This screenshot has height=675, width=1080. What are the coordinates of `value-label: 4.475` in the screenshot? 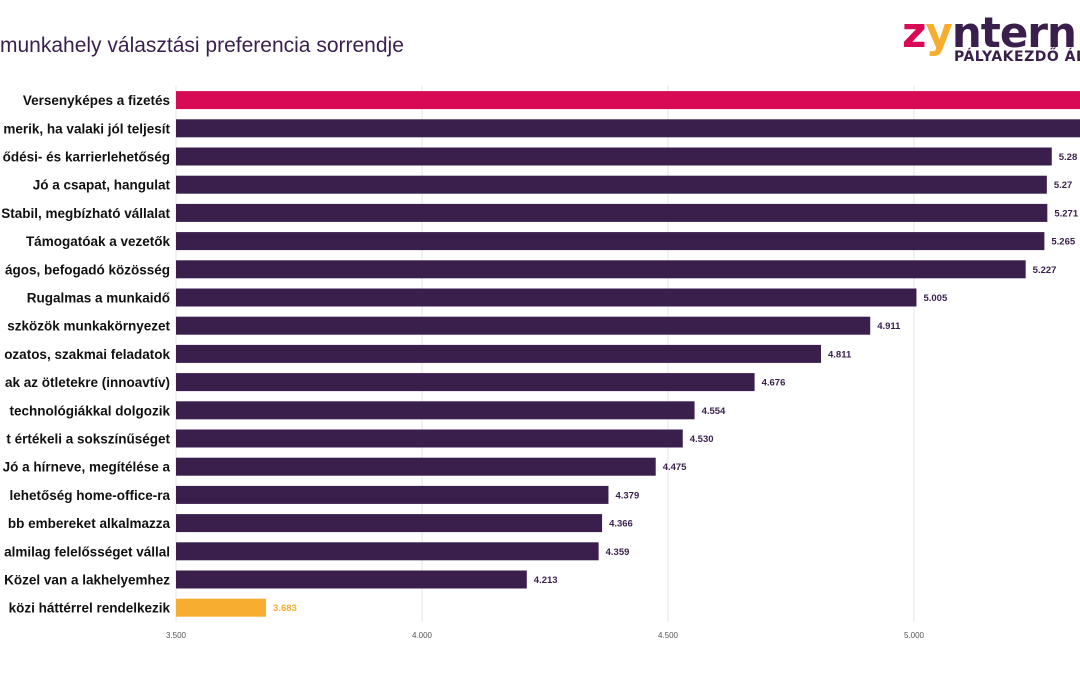 It's located at (675, 467).